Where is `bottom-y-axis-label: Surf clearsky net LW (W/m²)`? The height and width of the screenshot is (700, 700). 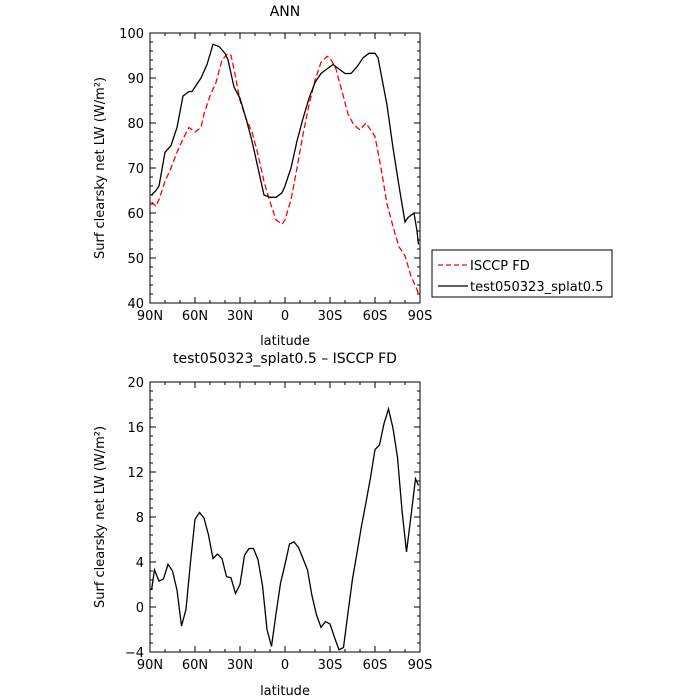
bottom-y-axis-label: Surf clearsky net LW (W/m²) is located at coordinates (100, 517).